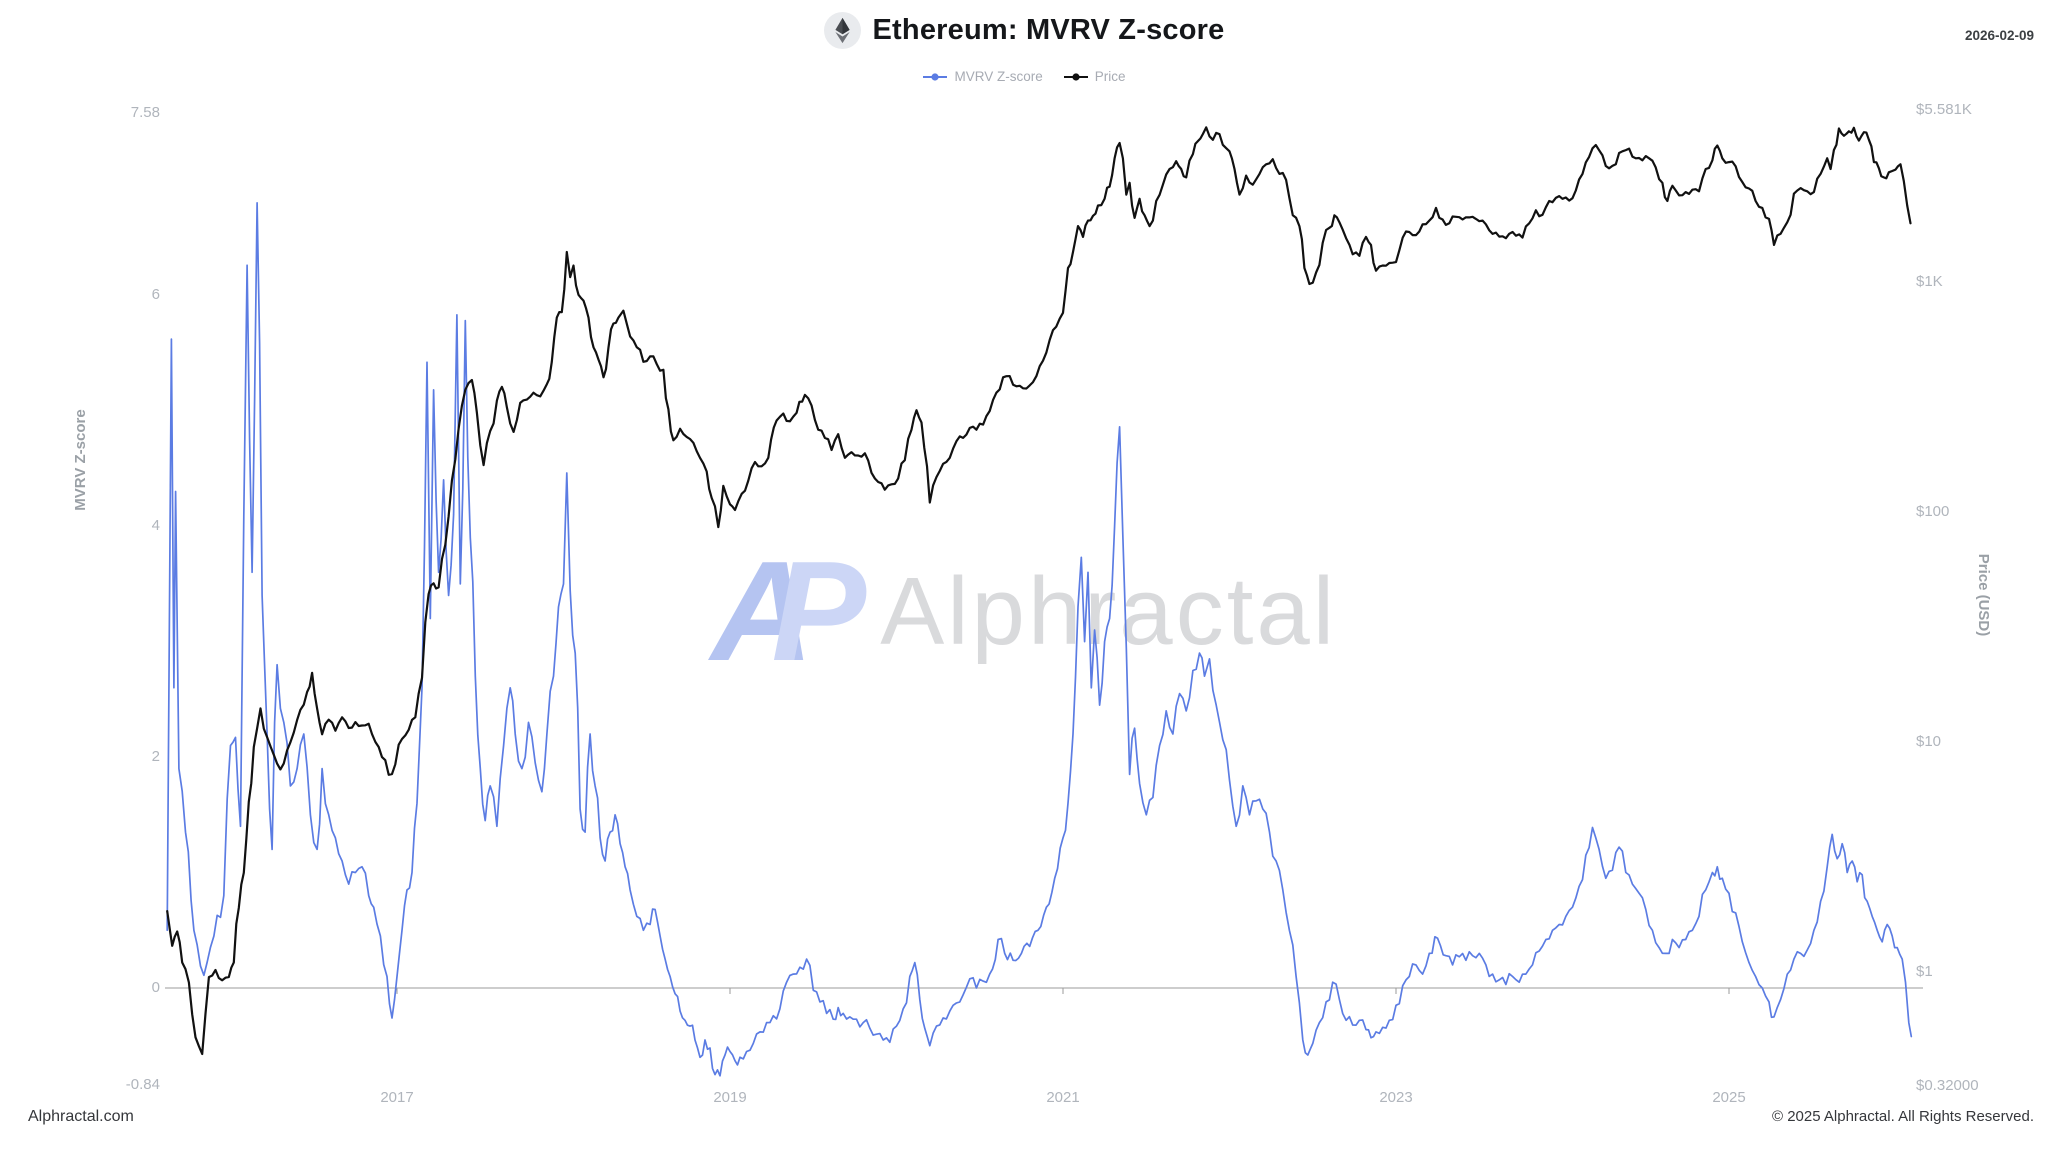 Image resolution: width=2048 pixels, height=1152 pixels. What do you see at coordinates (998, 76) in the screenshot?
I see `legend-label-mvrv: MVRV Z-score` at bounding box center [998, 76].